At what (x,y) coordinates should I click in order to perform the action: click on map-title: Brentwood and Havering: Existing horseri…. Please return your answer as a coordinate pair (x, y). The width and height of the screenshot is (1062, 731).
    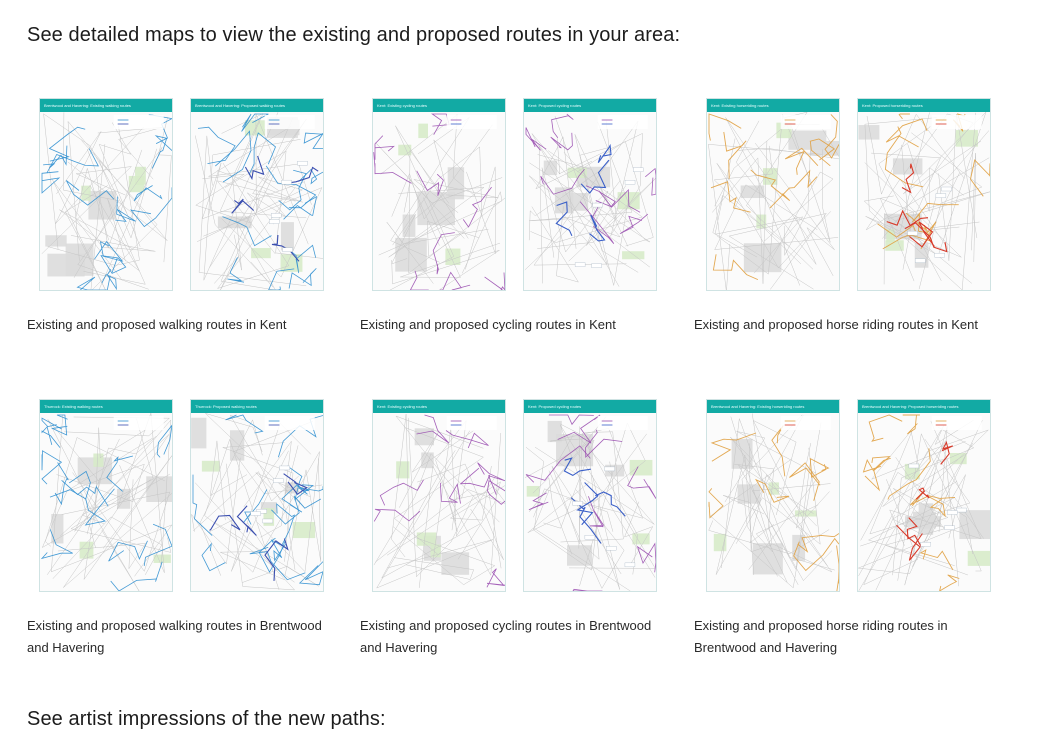
    Looking at the image, I should click on (773, 406).